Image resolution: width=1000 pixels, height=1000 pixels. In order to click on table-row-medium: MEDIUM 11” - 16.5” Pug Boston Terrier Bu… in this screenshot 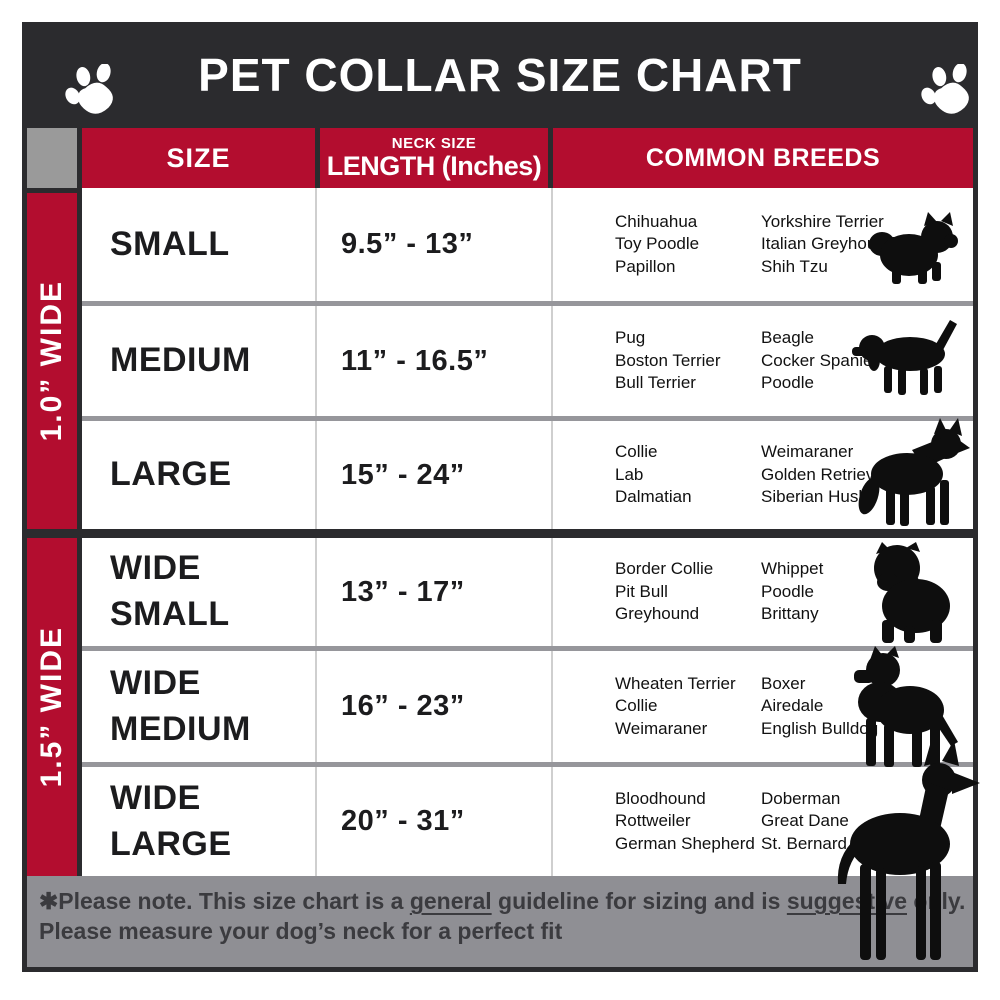, I will do `click(527, 361)`.